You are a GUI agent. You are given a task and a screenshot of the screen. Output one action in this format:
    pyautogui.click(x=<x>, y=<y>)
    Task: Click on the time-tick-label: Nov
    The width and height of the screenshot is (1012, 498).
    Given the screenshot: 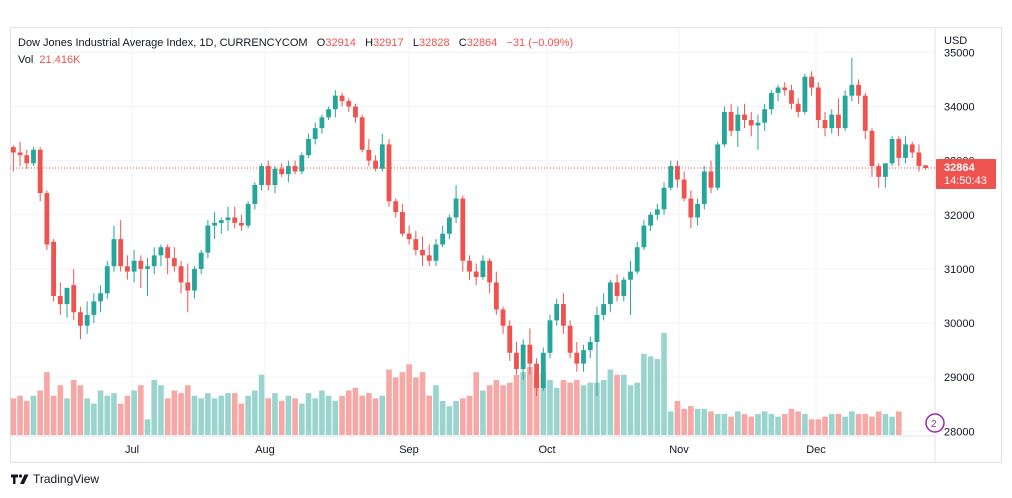 What is the action you would take?
    pyautogui.click(x=679, y=450)
    